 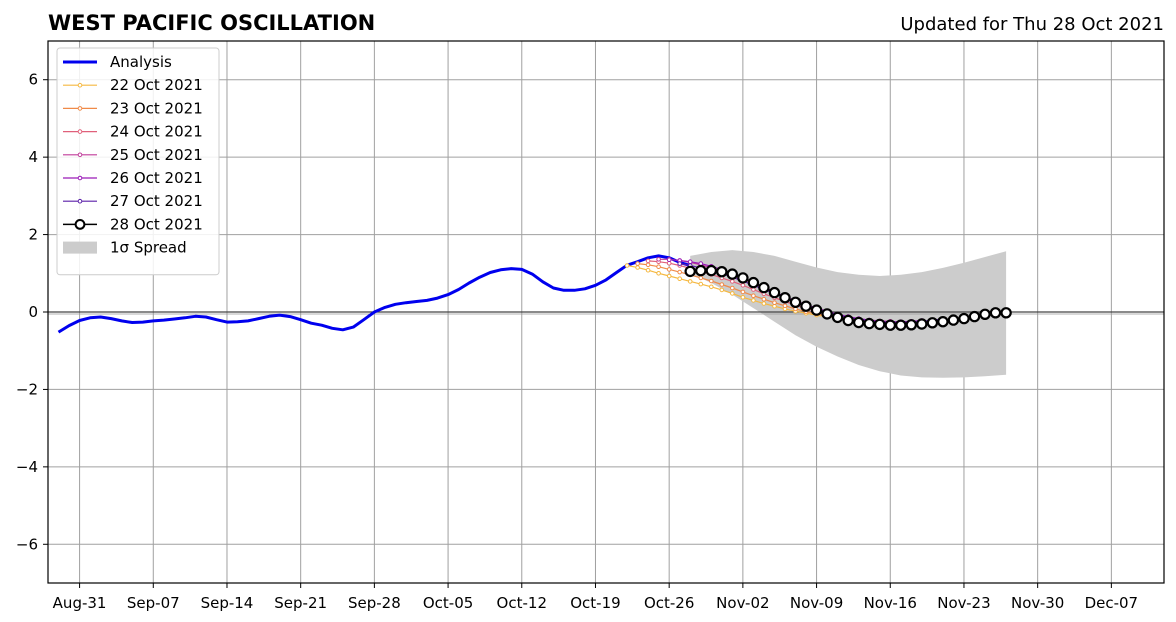 I want to click on x-tick-label: Nov-16, so click(x=890, y=603).